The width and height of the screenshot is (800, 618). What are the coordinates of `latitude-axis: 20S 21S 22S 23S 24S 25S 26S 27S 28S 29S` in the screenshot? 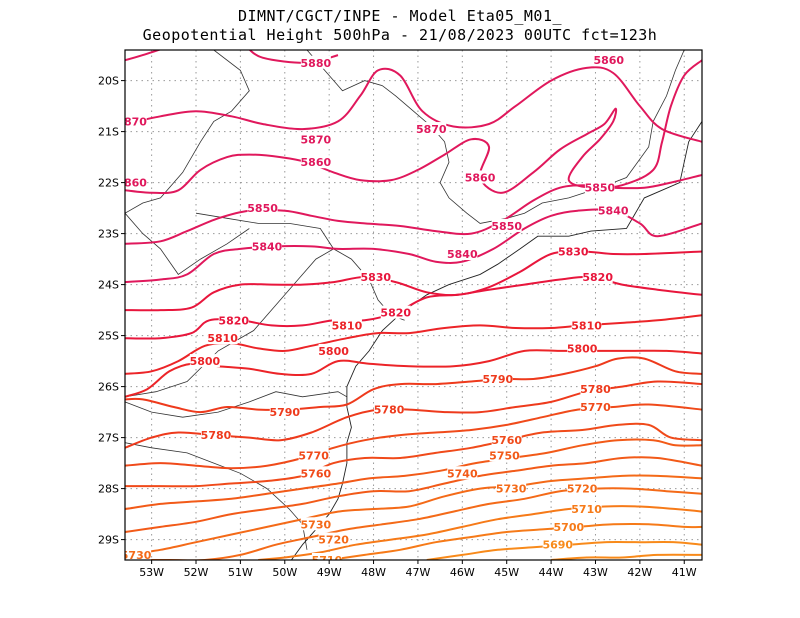 It's located at (111, 311).